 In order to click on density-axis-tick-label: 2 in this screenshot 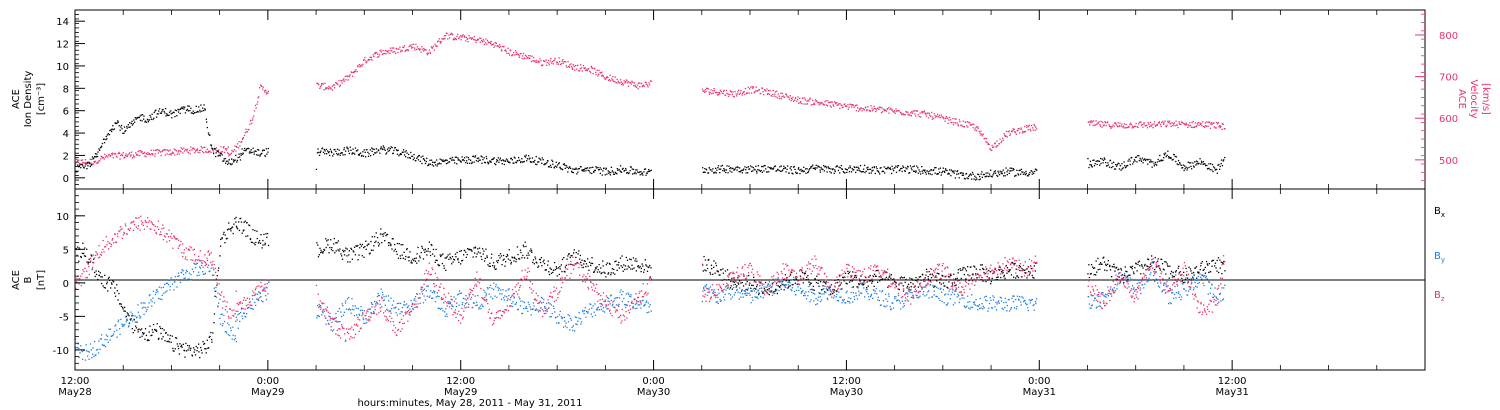, I will do `click(66, 156)`.